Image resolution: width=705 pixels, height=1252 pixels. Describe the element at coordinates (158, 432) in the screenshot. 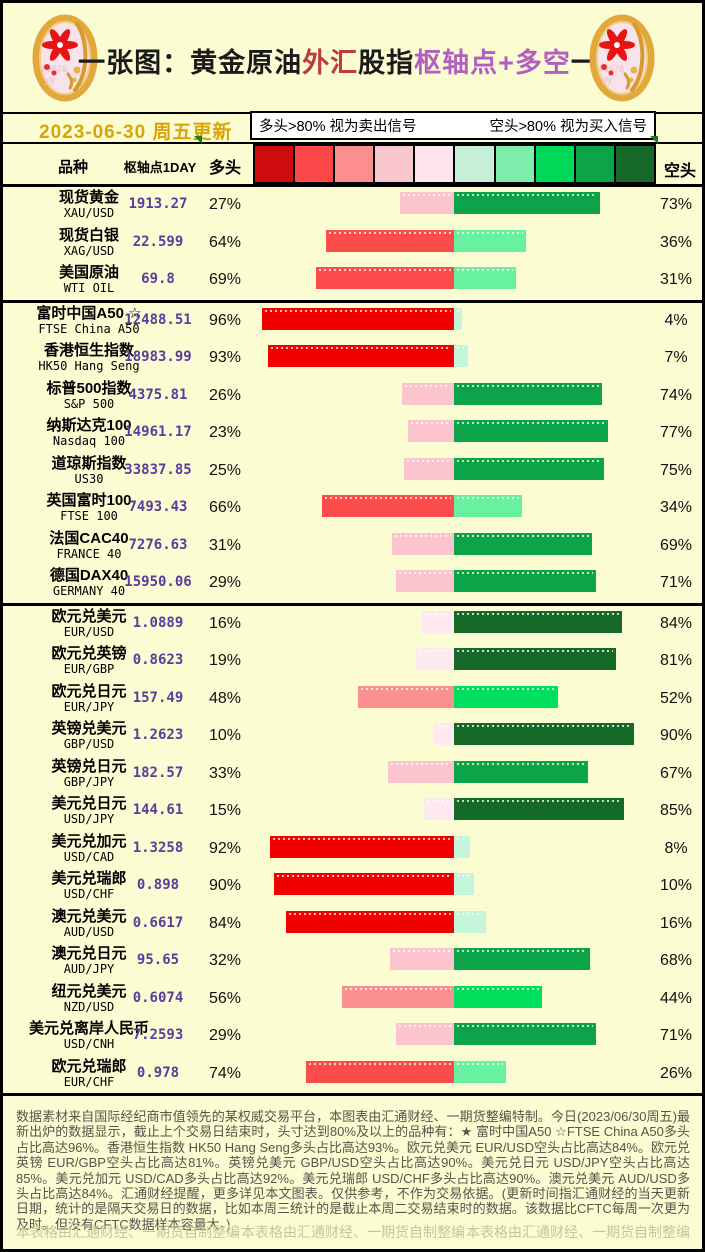

I see `pivot-value: 14961.17` at that location.